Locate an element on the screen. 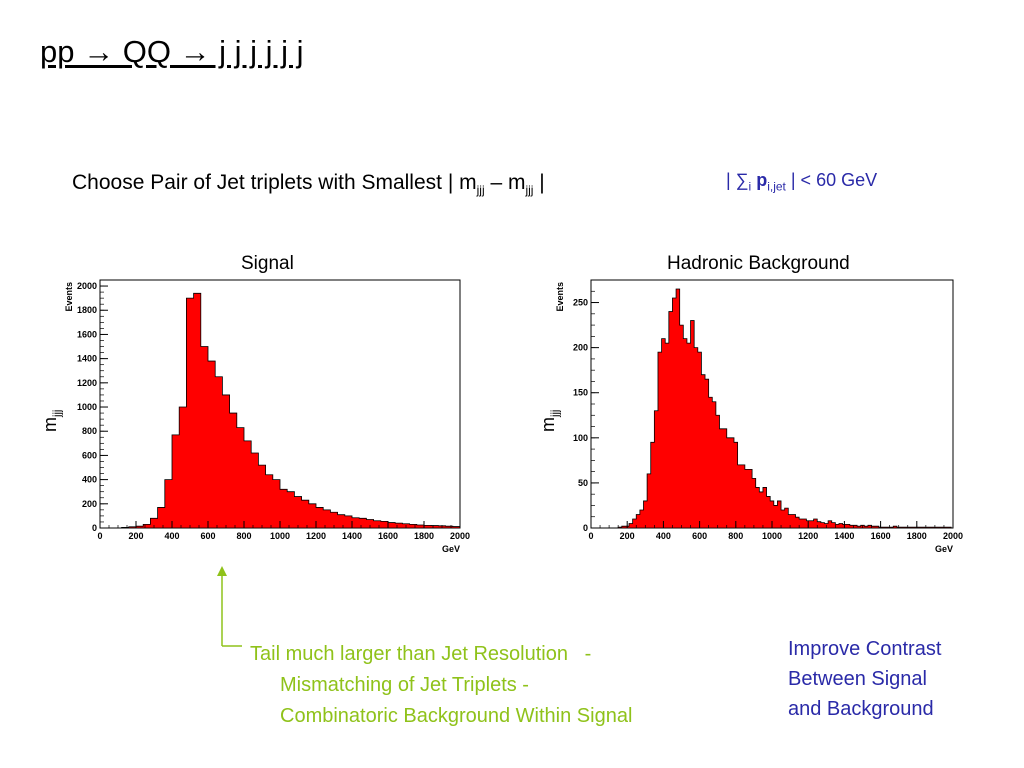 This screenshot has height=768, width=1024. note-line-3: Combinatoric Background Within Signal is located at coordinates (456, 716).